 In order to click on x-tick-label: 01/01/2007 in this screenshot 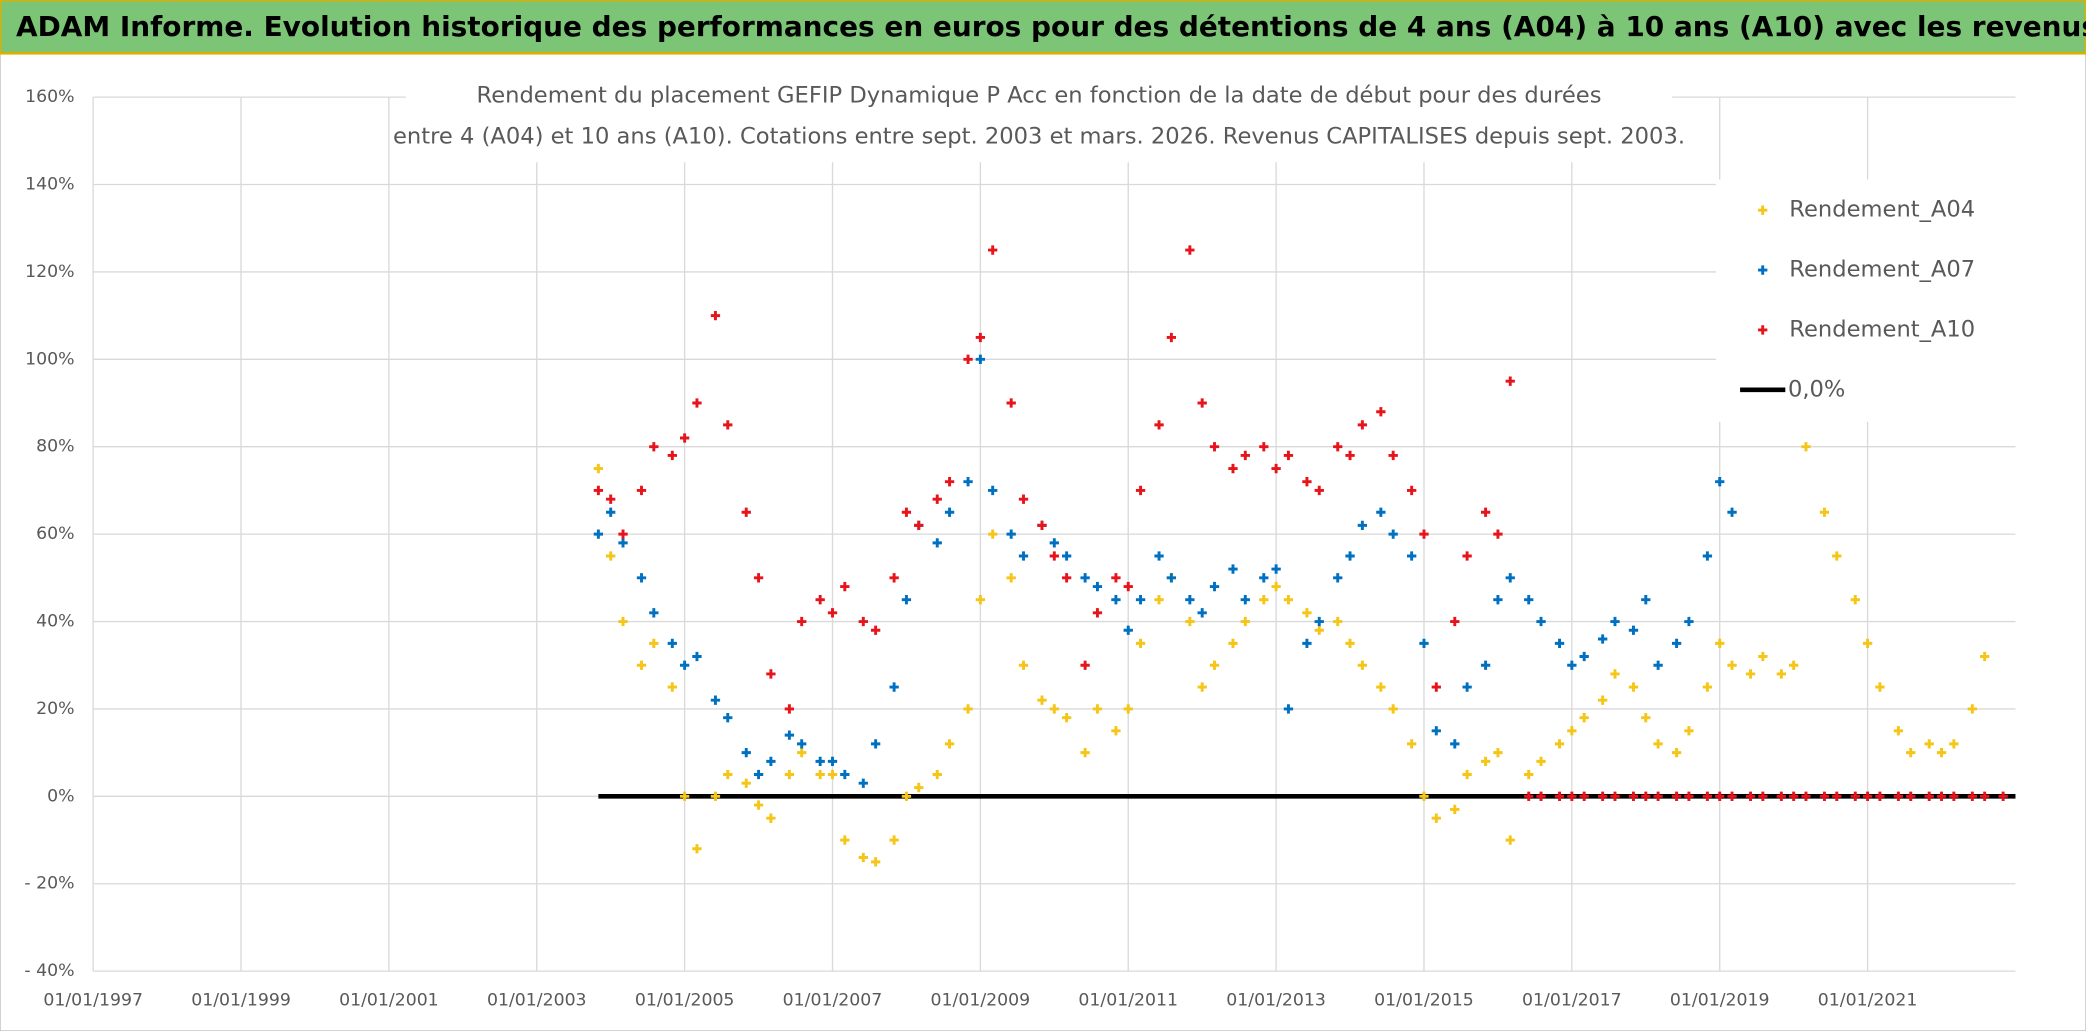, I will do `click(833, 1000)`.